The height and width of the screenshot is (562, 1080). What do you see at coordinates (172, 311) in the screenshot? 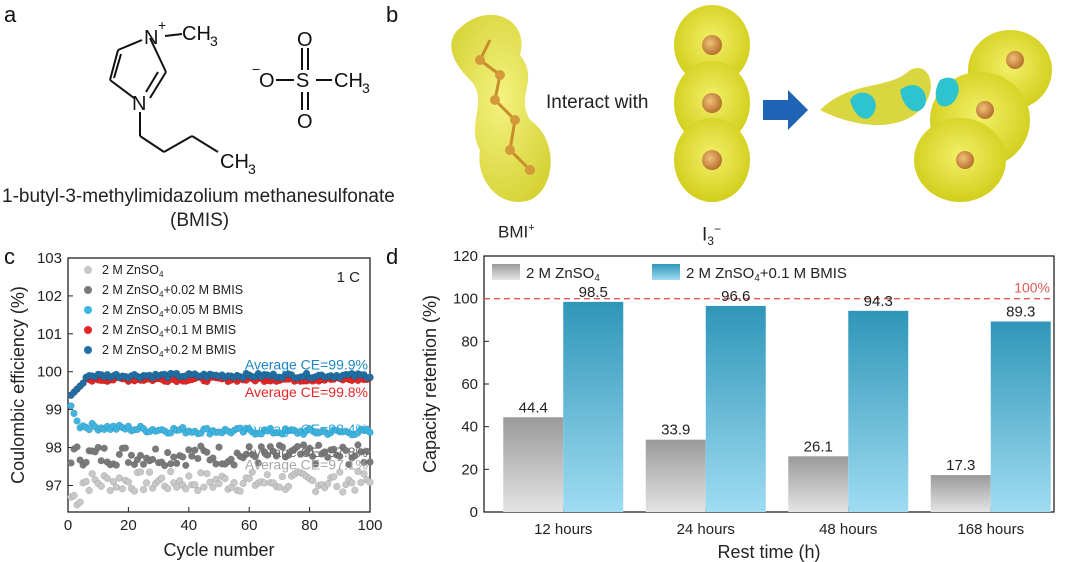
I see `legend-label-2: 2 M ZnSO4+0.05 M BMIS` at bounding box center [172, 311].